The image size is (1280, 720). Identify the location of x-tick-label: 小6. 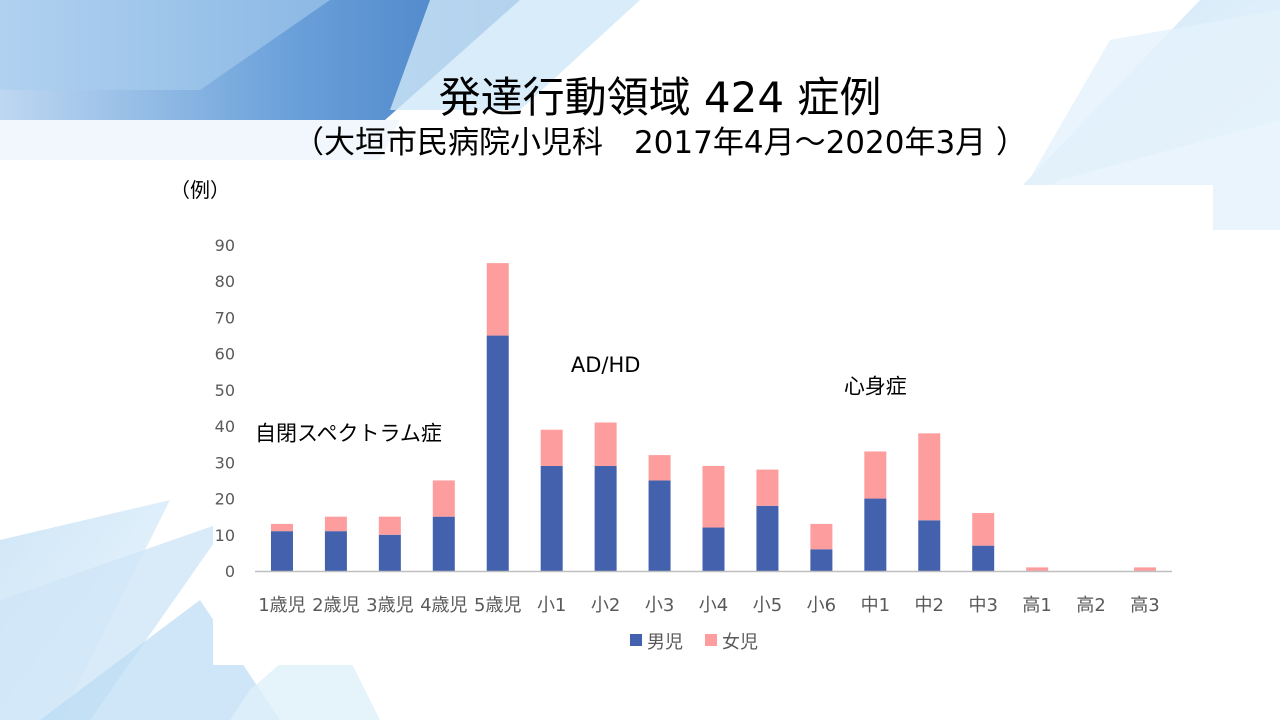
(821, 605).